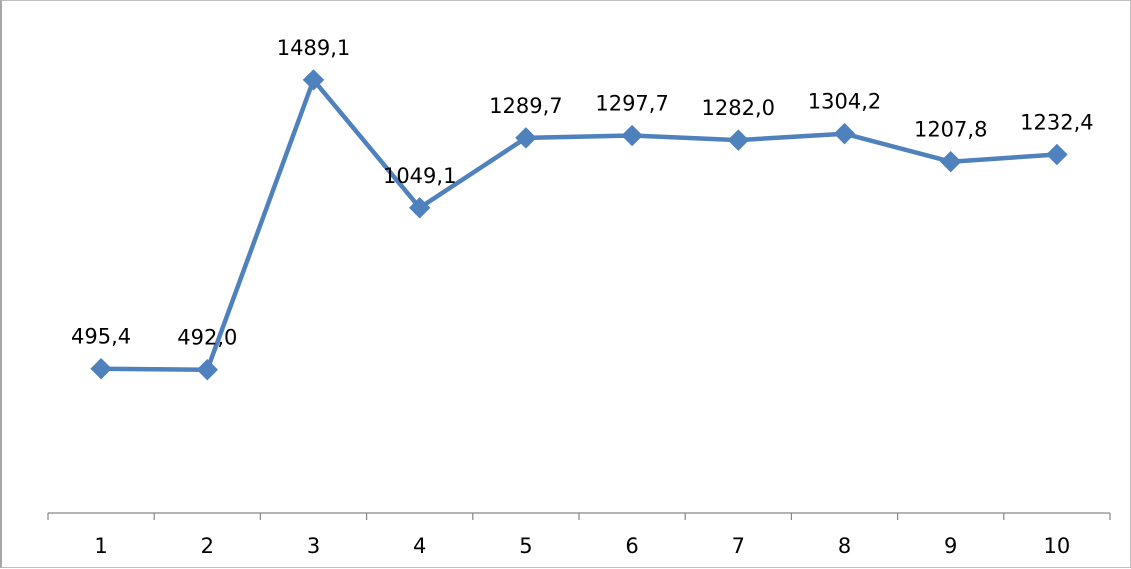  What do you see at coordinates (631, 104) in the screenshot?
I see `data-label: 1297,7` at bounding box center [631, 104].